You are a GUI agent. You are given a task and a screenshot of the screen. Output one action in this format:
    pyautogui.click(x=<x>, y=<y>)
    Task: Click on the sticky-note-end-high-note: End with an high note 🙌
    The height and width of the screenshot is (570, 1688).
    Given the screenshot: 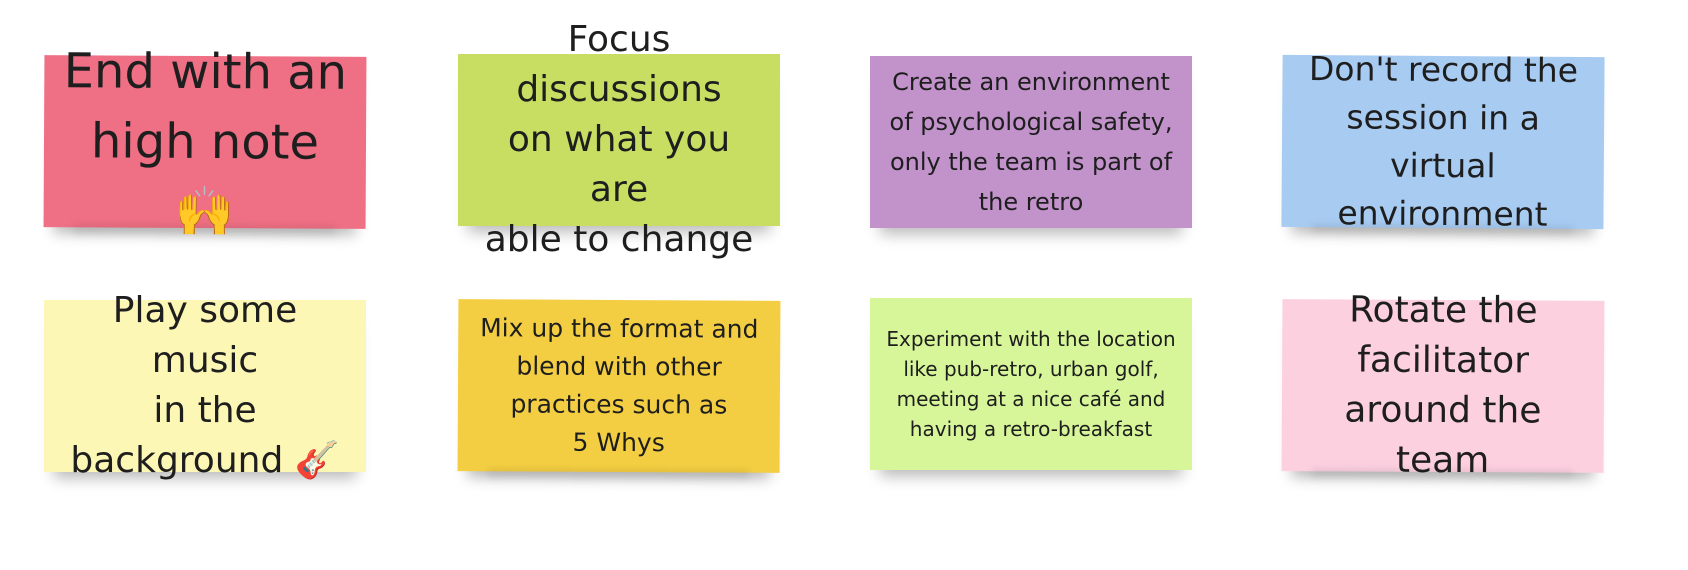 What is the action you would take?
    pyautogui.click(x=205, y=141)
    